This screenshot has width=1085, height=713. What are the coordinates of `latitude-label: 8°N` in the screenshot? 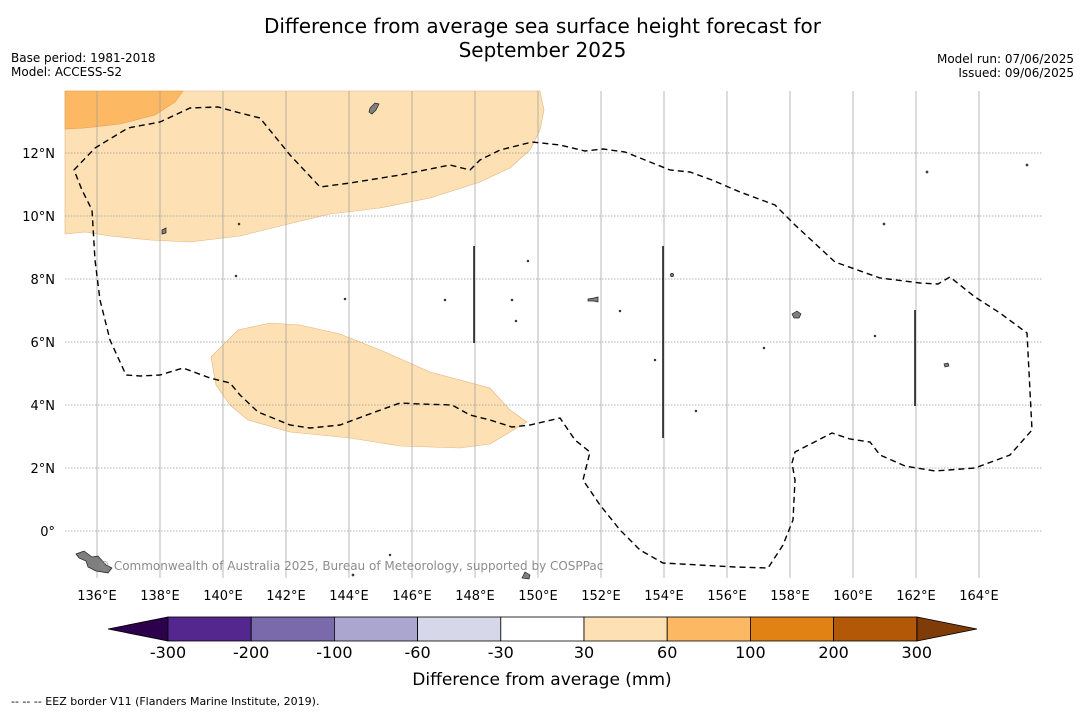 It's located at (43, 280).